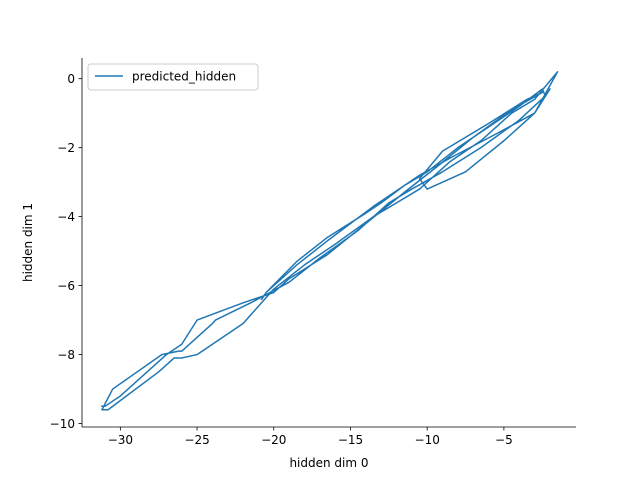 The height and width of the screenshot is (480, 640). Describe the element at coordinates (66, 244) in the screenshot. I see `y-axis: −10 −8 −6 −4 −2 0` at that location.